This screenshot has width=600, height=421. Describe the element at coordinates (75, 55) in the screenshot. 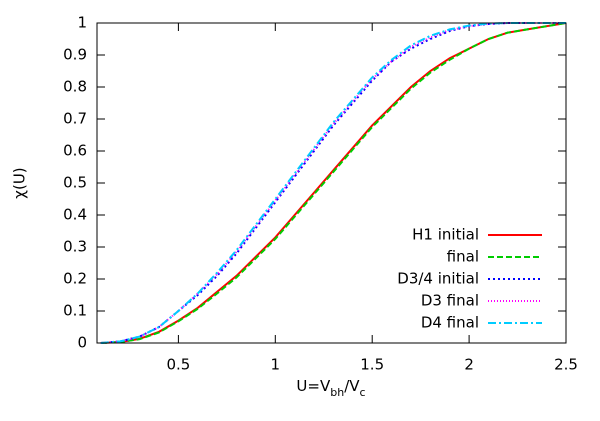

I see `y-tick-label: 0.9` at that location.